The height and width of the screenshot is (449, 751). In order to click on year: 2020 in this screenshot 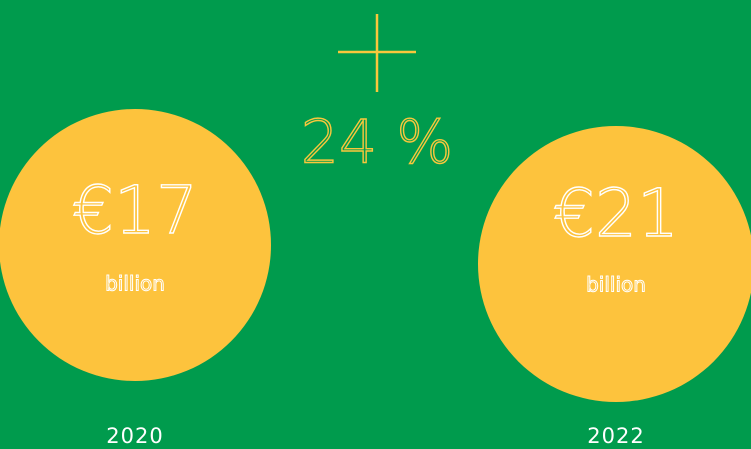, I will do `click(134, 436)`.